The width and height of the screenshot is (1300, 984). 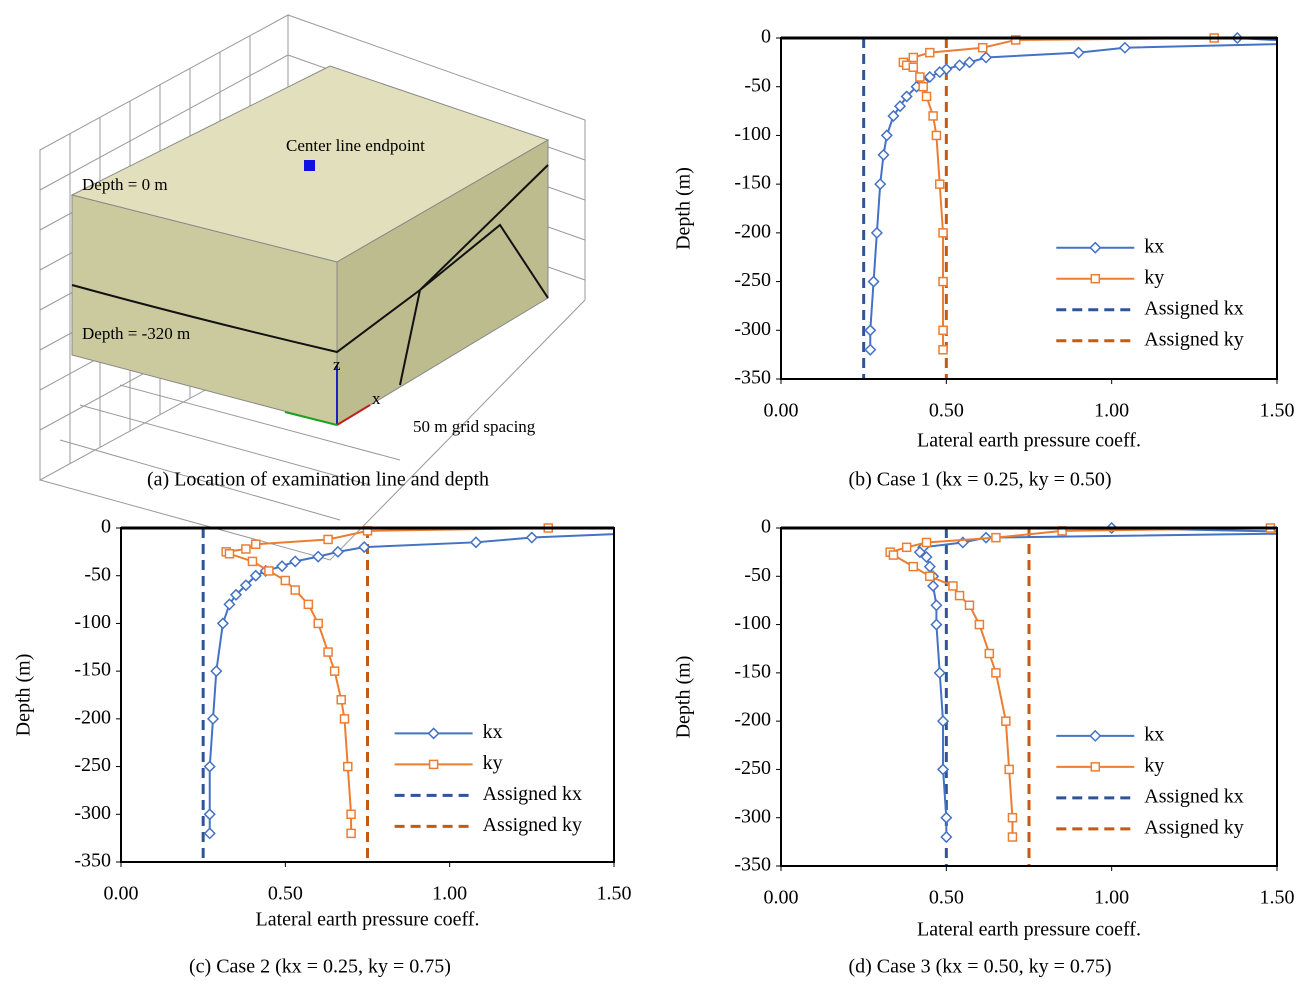 I want to click on label: Depth = 0 m, so click(x=125, y=184).